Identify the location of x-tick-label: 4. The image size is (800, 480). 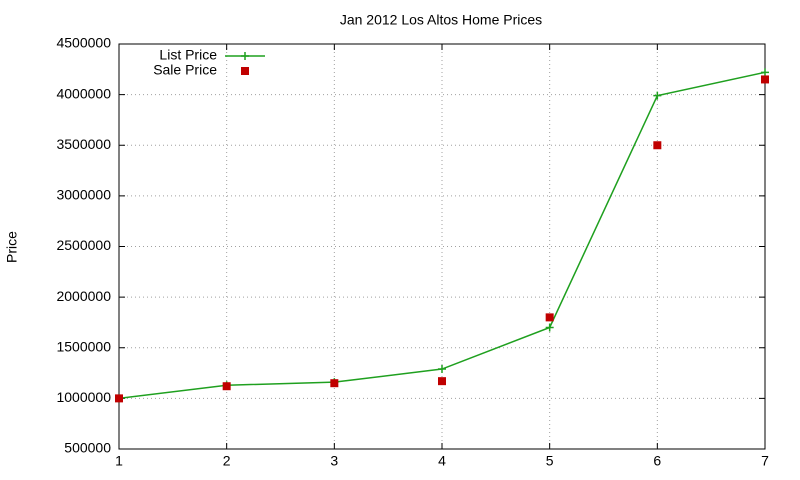
(442, 461).